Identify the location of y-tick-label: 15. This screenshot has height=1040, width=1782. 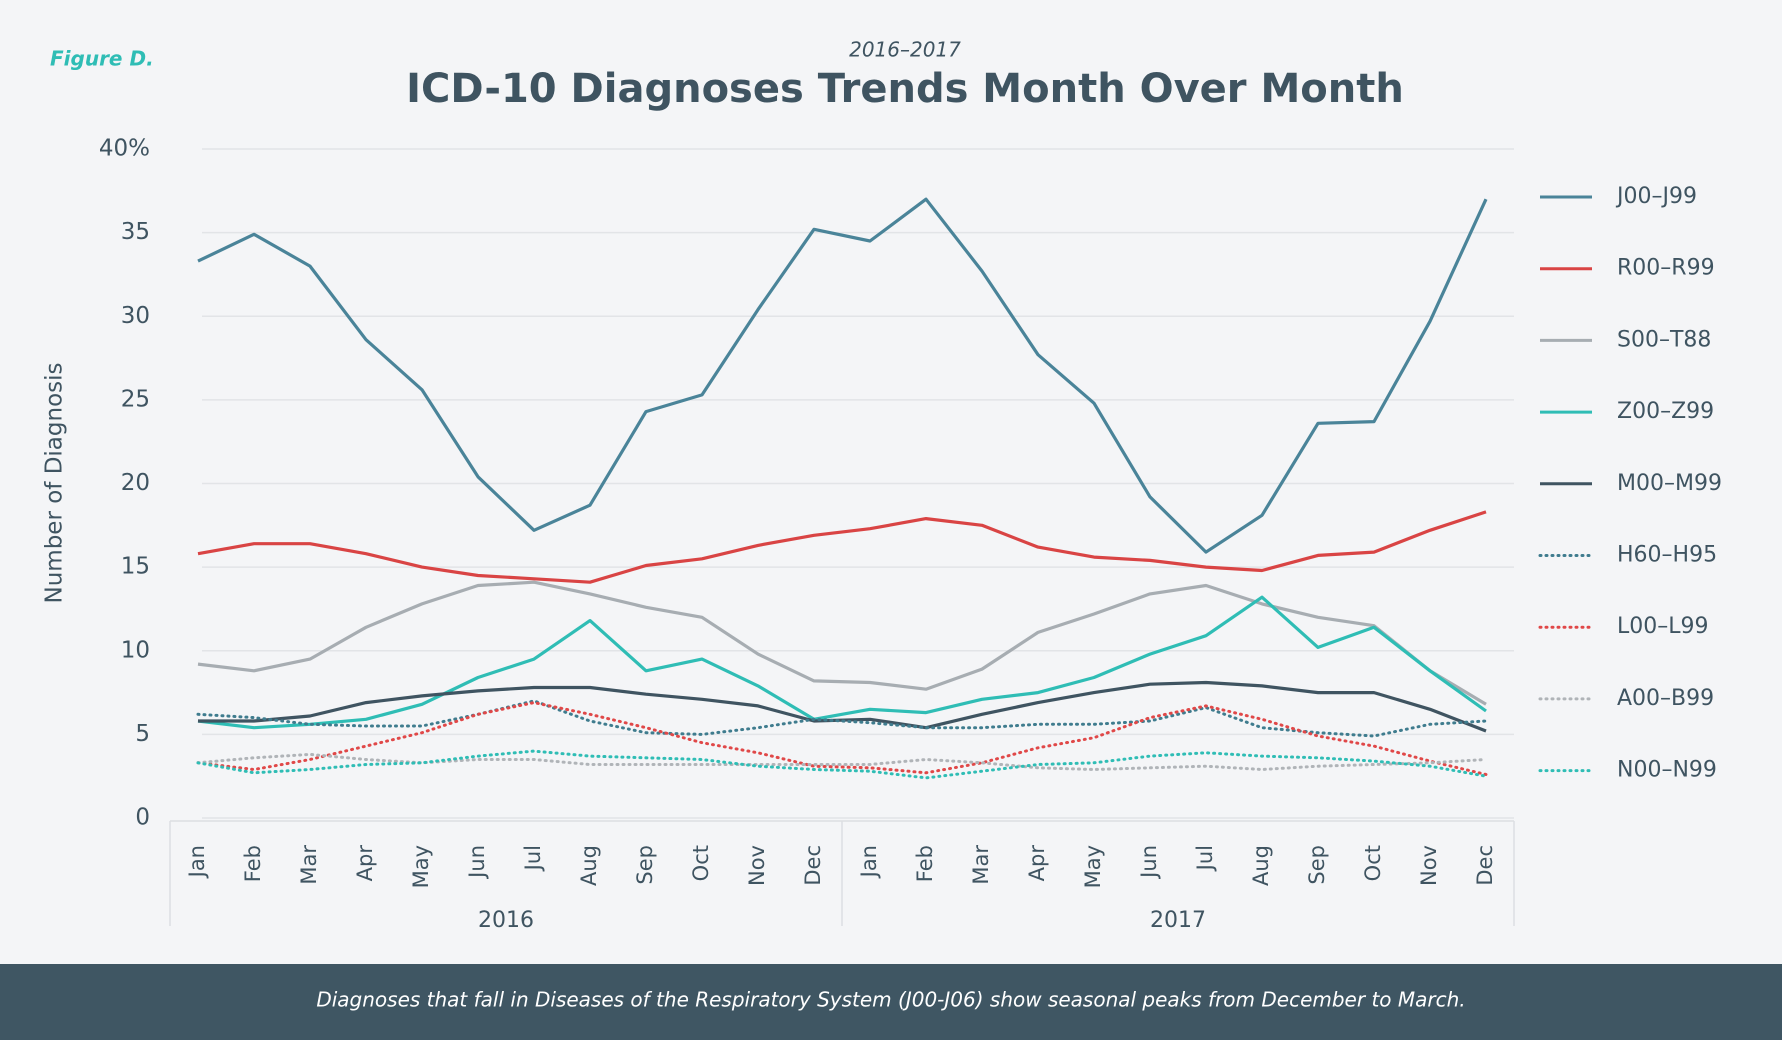
(135, 567).